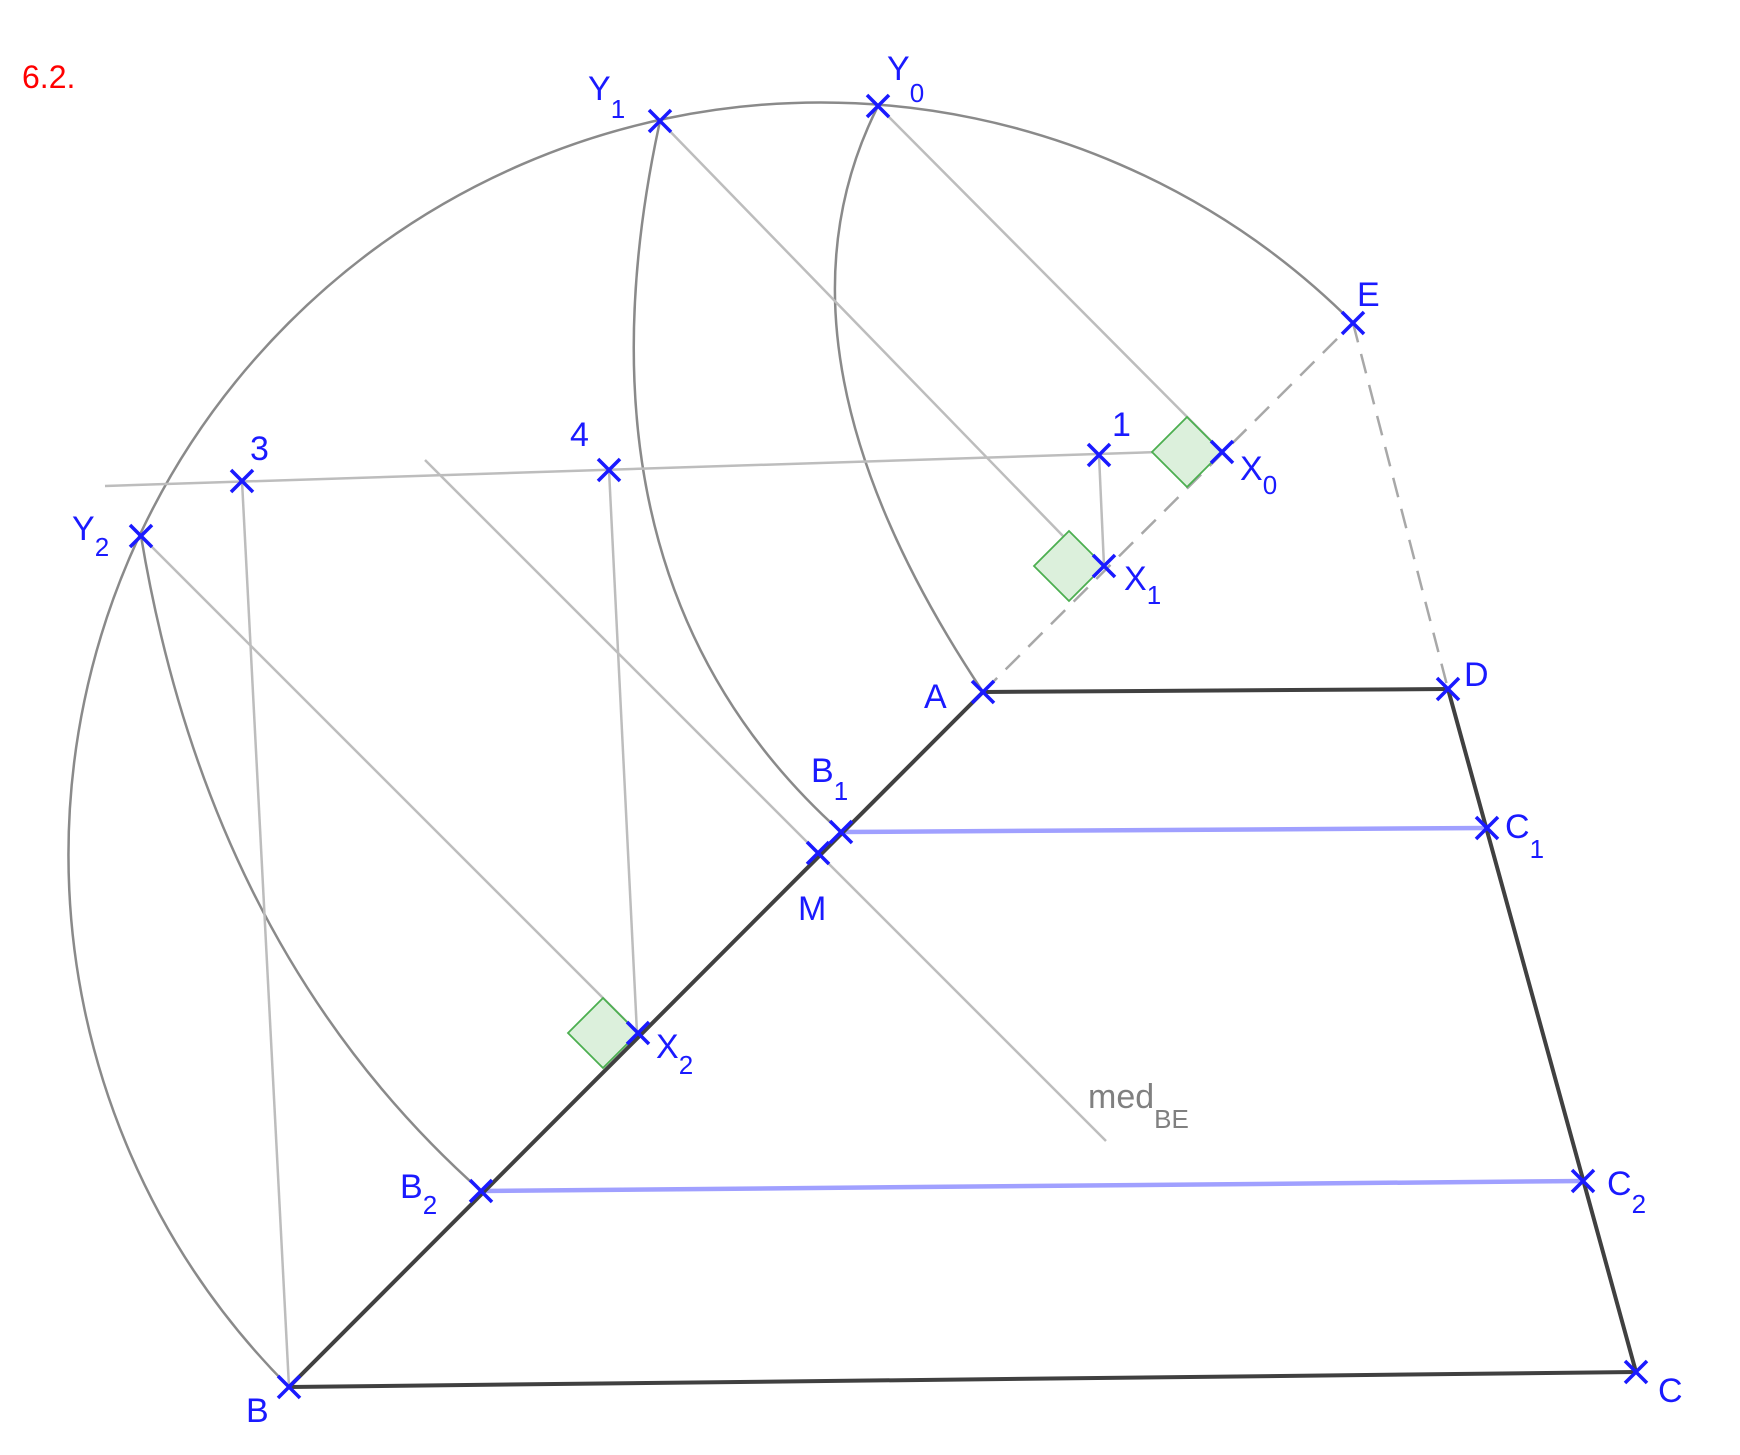  Describe the element at coordinates (1542, 1030) in the screenshot. I see `segment-d-c` at that location.